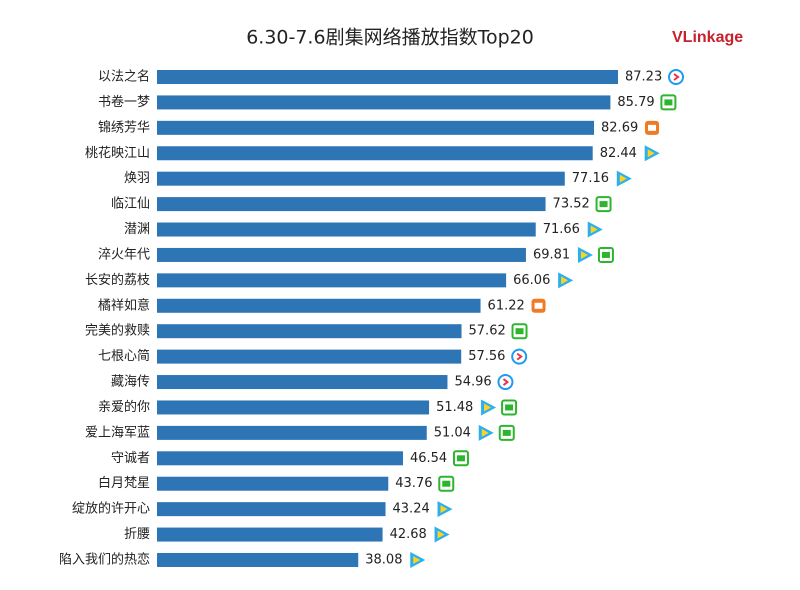 The height and width of the screenshot is (590, 800). Describe the element at coordinates (486, 356) in the screenshot. I see `value-label: 57.56` at that location.